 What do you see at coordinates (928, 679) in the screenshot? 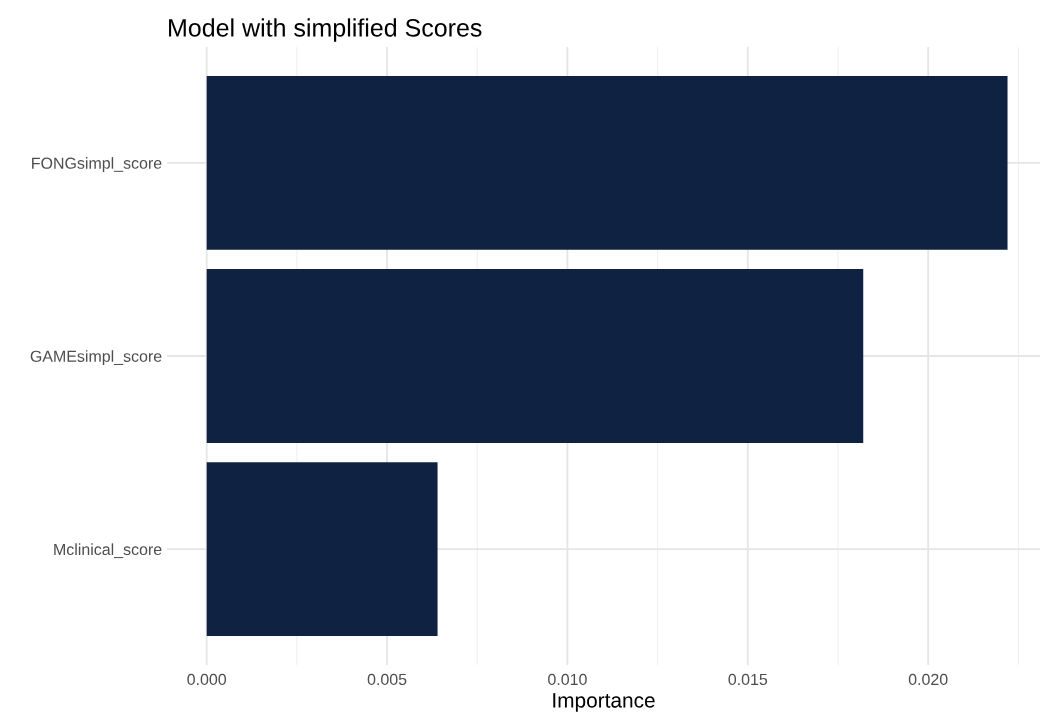
I see `x-tick-label: 0.020` at bounding box center [928, 679].